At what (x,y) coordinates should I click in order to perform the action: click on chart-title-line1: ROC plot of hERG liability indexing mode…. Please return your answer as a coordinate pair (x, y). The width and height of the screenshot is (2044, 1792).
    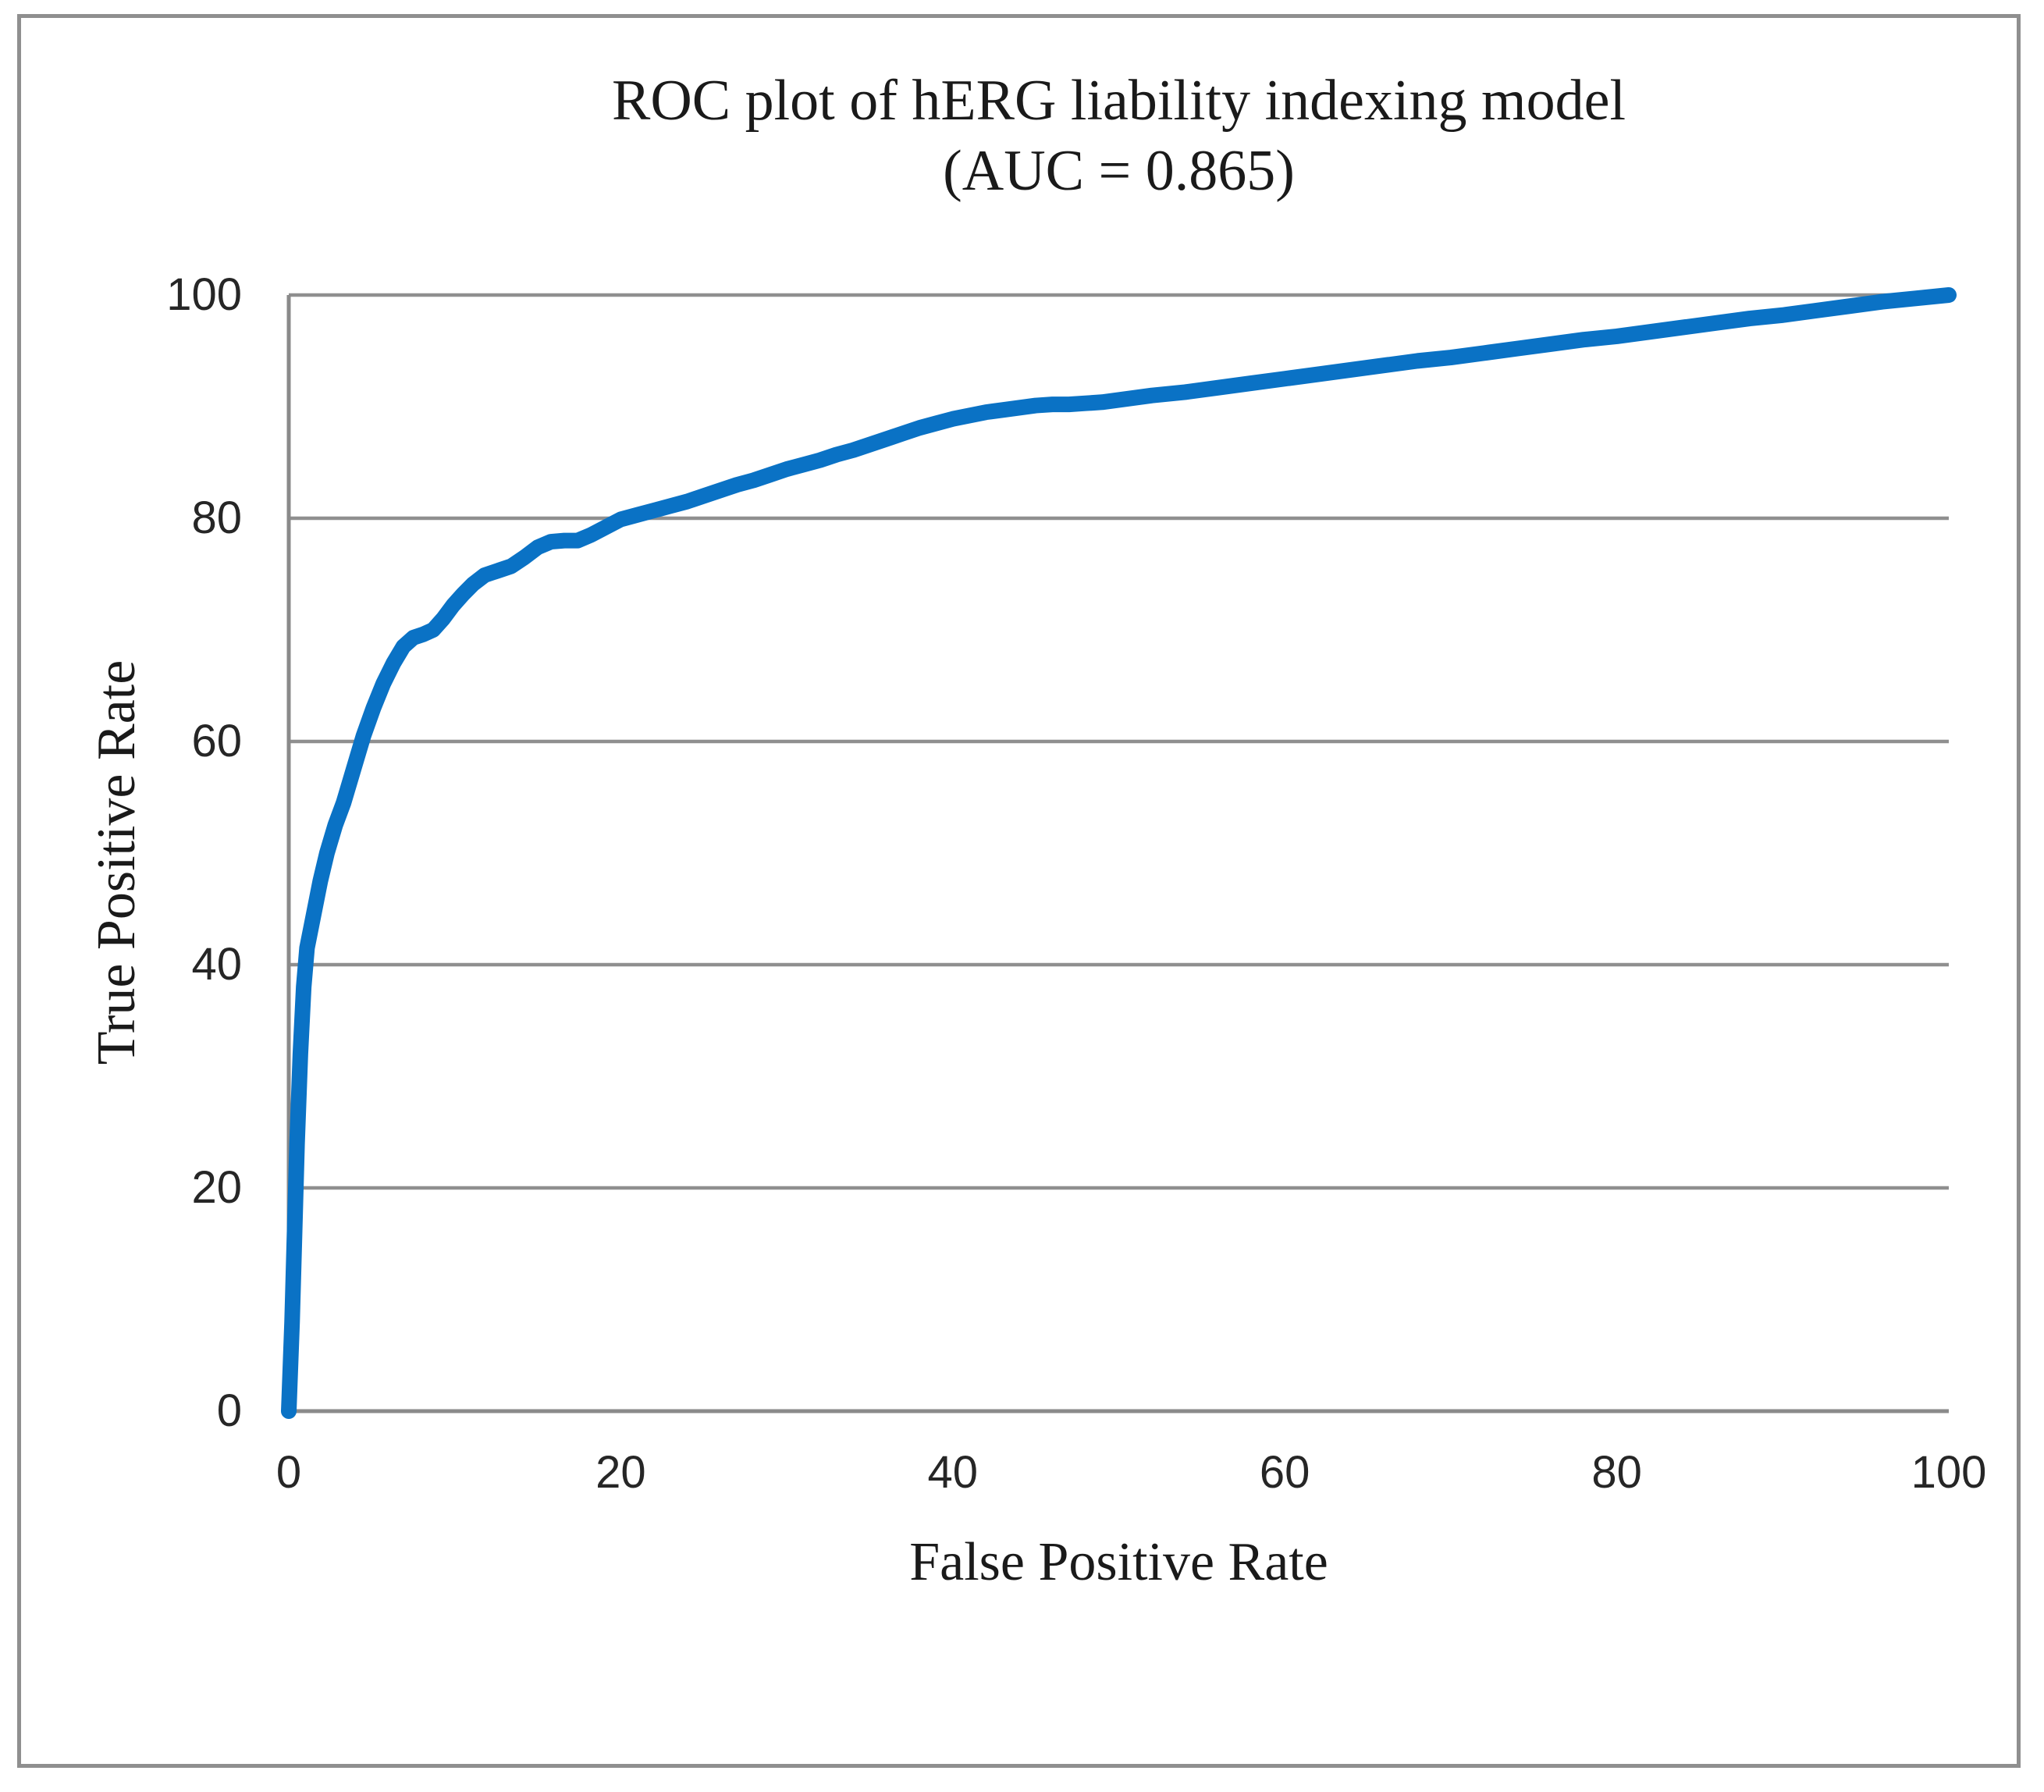
    Looking at the image, I should click on (1118, 101).